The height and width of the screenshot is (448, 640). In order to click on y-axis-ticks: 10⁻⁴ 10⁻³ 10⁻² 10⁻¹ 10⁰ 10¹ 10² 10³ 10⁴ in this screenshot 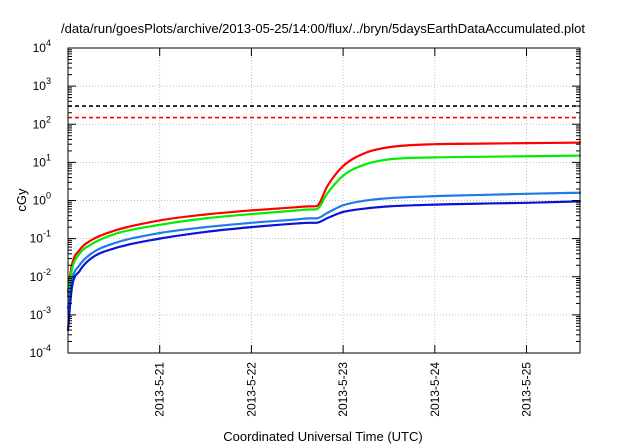, I will do `click(40, 199)`.